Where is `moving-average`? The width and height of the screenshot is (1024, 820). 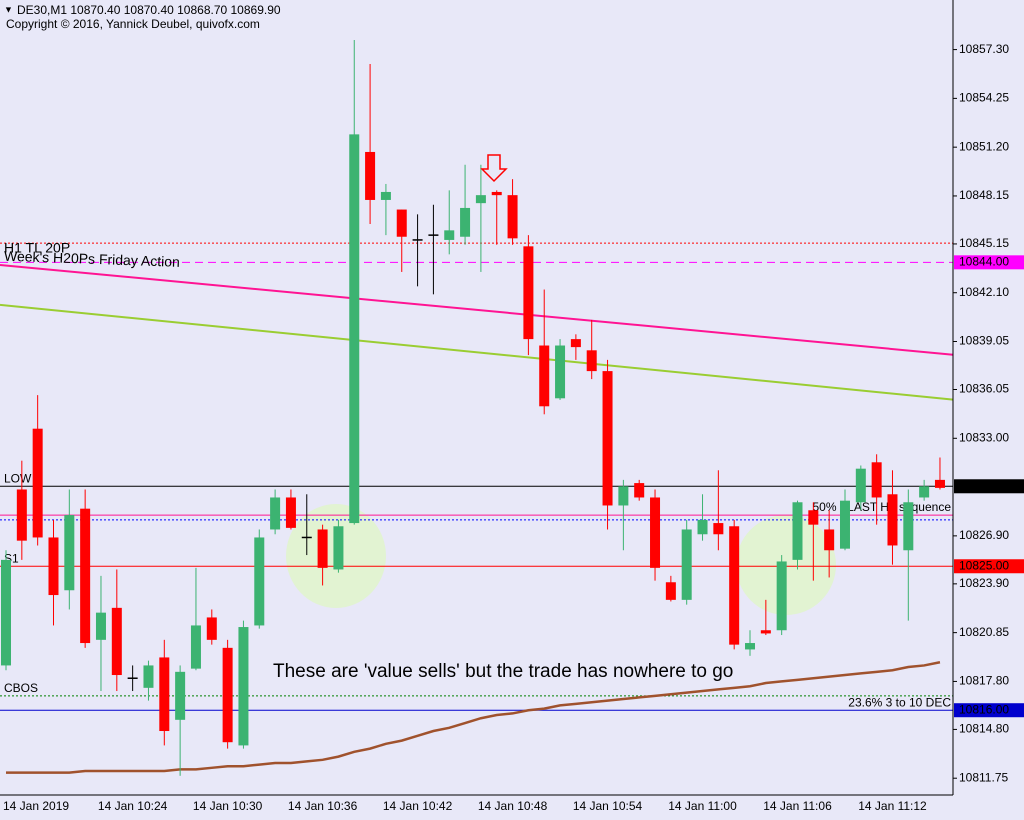 moving-average is located at coordinates (473, 717).